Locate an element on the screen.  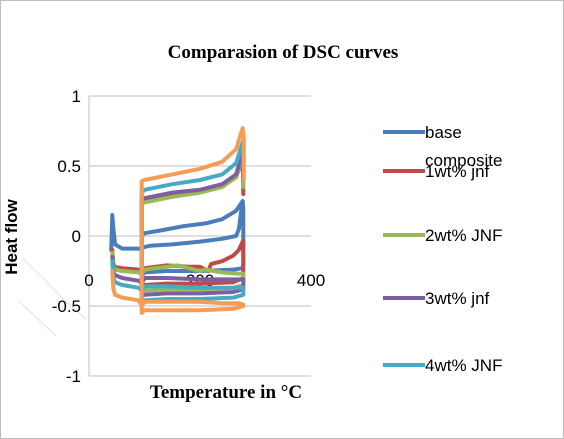
legend-item: 4wt% JNF is located at coordinates (442, 365).